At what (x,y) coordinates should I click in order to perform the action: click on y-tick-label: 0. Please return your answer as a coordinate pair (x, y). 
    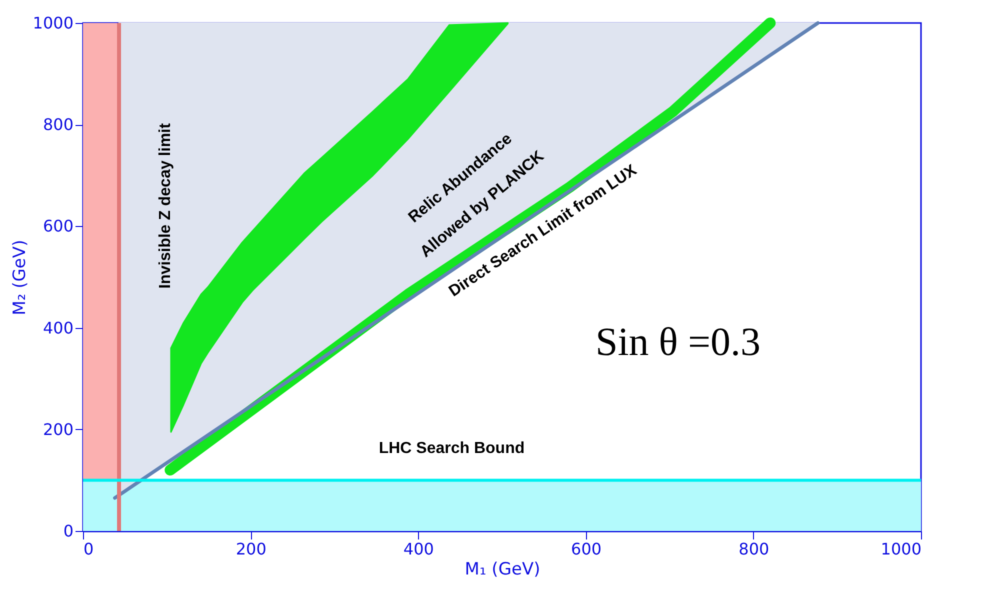
    Looking at the image, I should click on (68, 531).